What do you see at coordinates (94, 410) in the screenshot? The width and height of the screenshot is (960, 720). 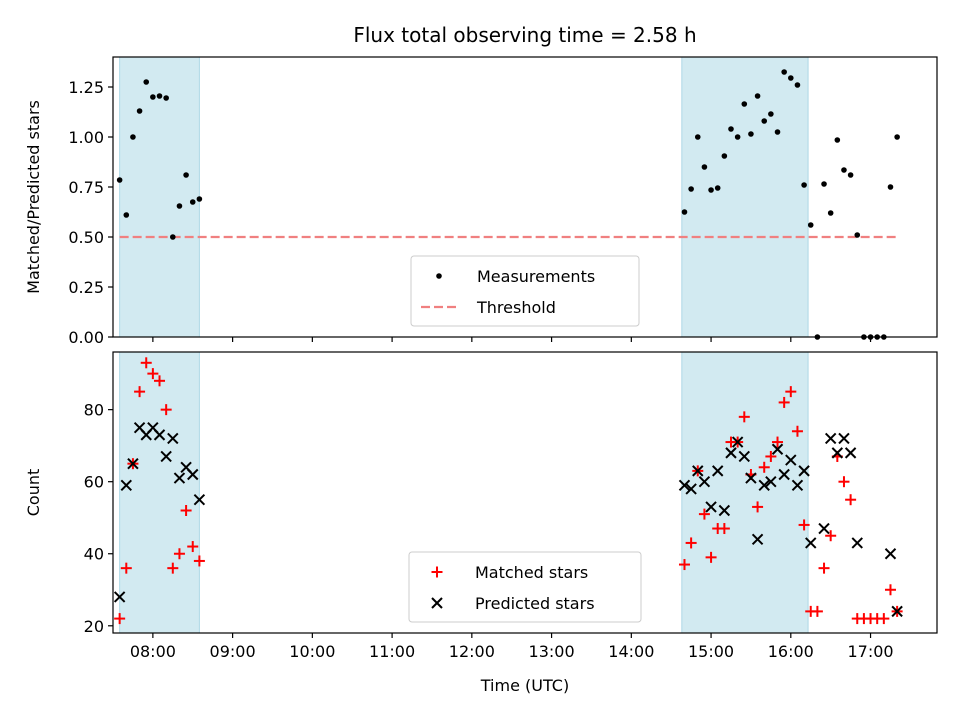 I see `y-tick-label-bottom-4: 80` at bounding box center [94, 410].